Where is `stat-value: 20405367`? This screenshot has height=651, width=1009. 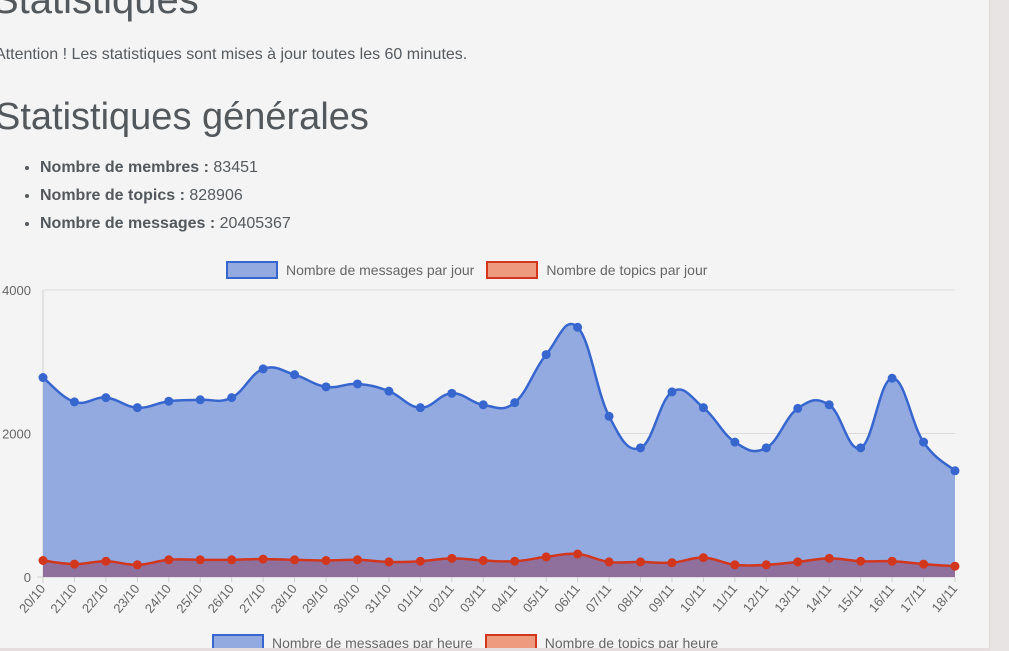 stat-value: 20405367 is located at coordinates (255, 223).